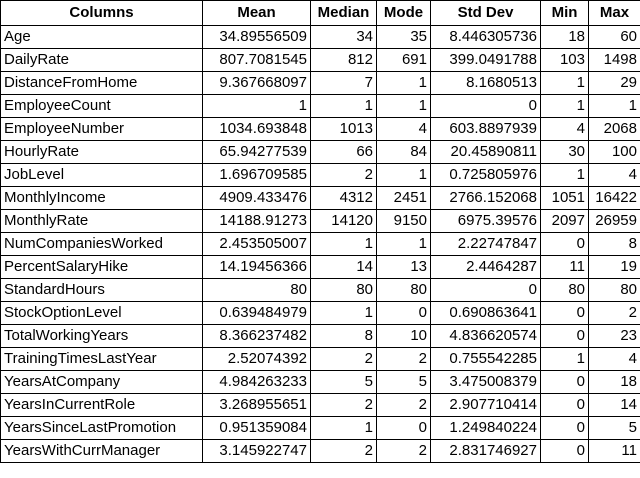 The image size is (640, 478). What do you see at coordinates (256, 175) in the screenshot?
I see `cell-mean: 1.696709585` at bounding box center [256, 175].